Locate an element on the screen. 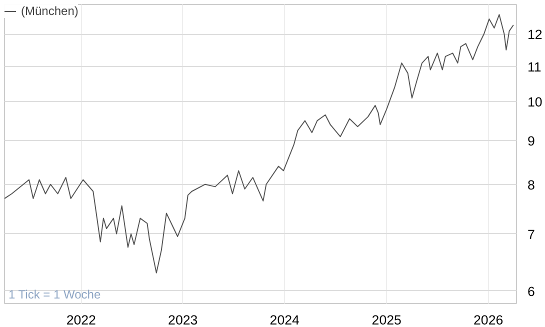 The image size is (545, 327). x-tick-label: 2025 is located at coordinates (387, 319).